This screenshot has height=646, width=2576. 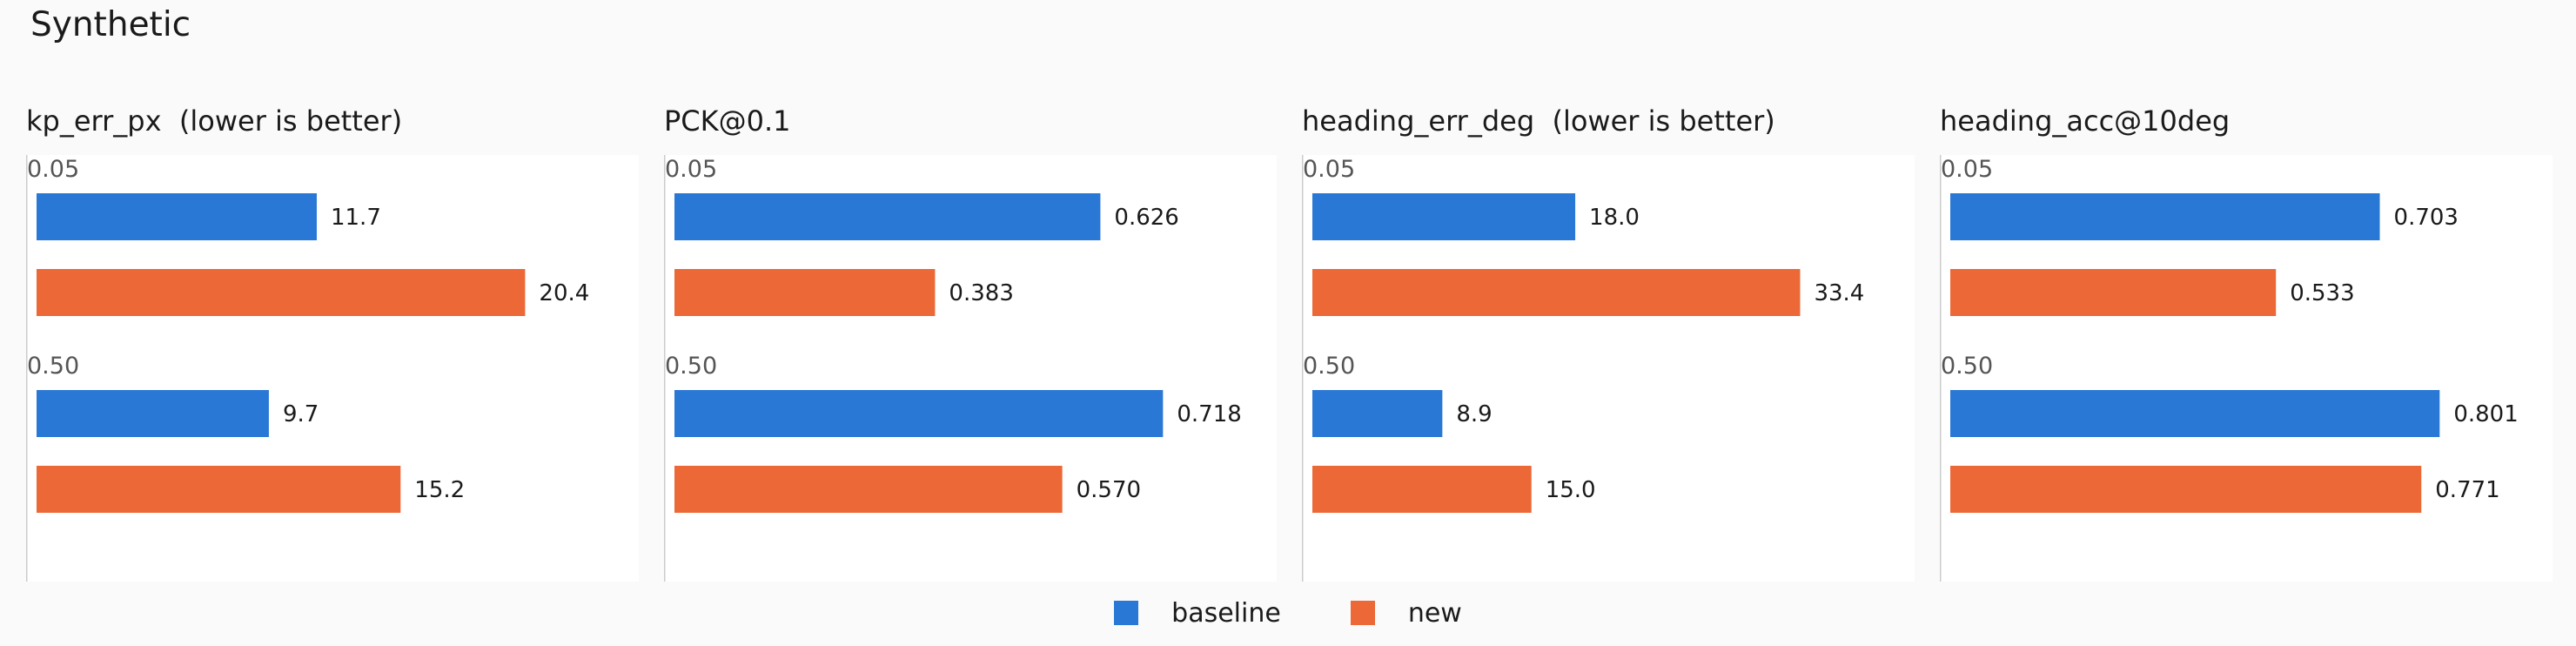 I want to click on panel-title: heading_acc@10deg, so click(x=2085, y=121).